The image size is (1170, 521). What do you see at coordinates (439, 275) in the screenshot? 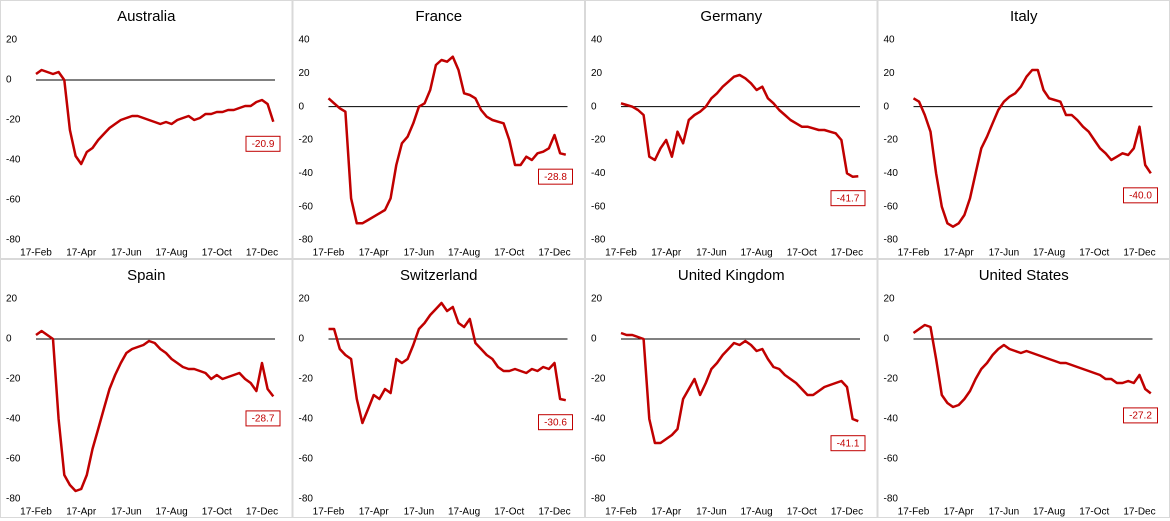
I see `chart-title: Switzerland` at bounding box center [439, 275].